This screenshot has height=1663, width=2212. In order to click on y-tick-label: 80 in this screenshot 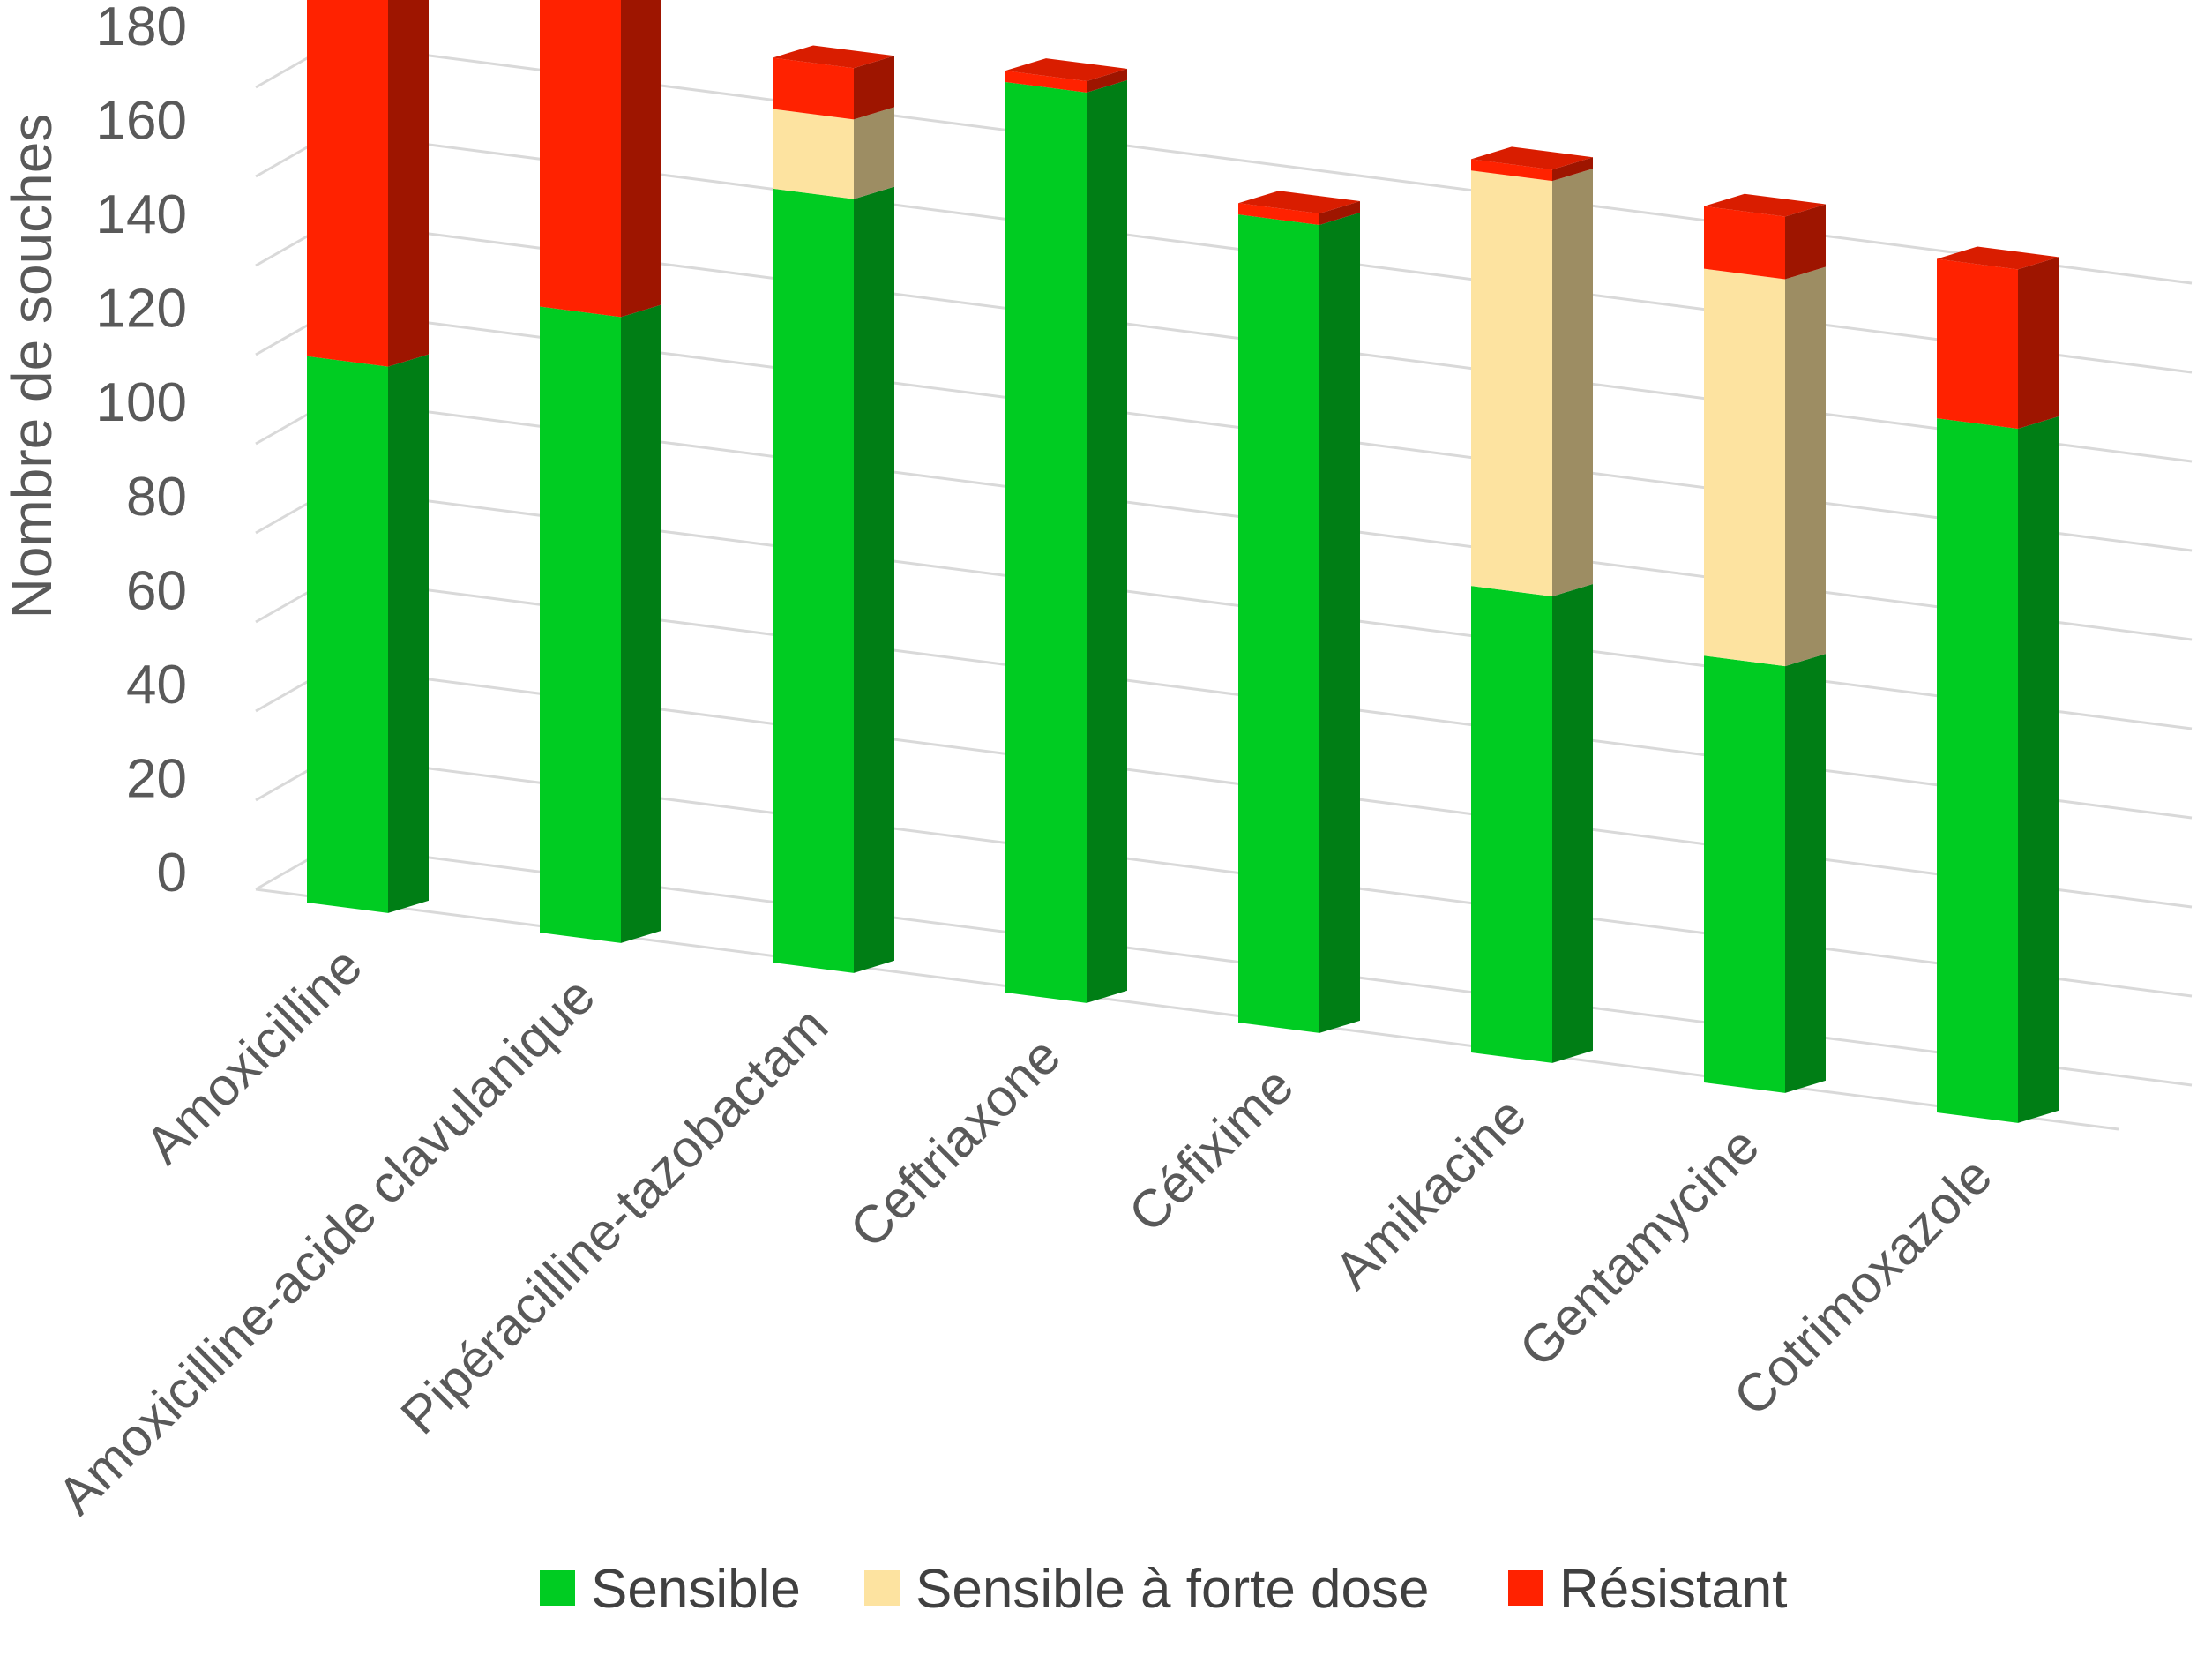, I will do `click(156, 497)`.